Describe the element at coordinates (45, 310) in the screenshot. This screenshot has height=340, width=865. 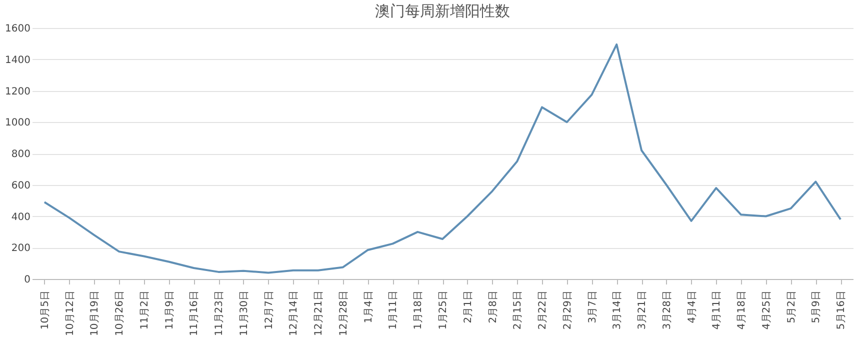
I see `x-tick-label: 10月5日` at that location.